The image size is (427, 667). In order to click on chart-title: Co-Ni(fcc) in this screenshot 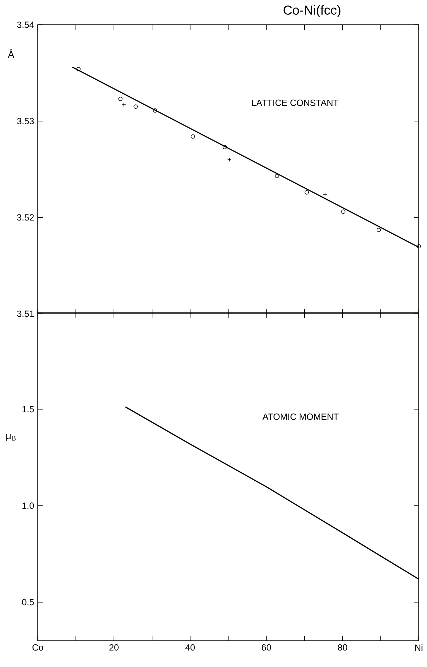, I will do `click(312, 11)`.